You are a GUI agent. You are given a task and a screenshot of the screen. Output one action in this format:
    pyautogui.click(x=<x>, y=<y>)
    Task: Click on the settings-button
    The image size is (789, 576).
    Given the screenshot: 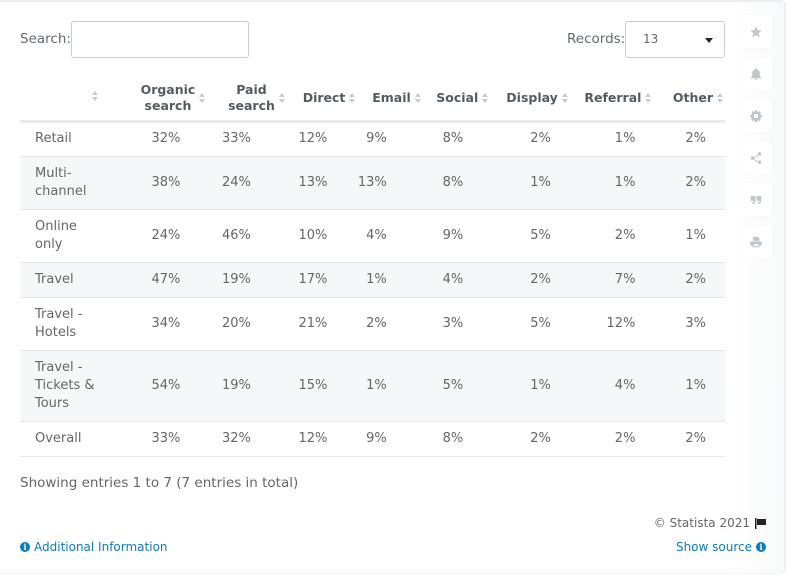 What is the action you would take?
    pyautogui.click(x=755, y=115)
    